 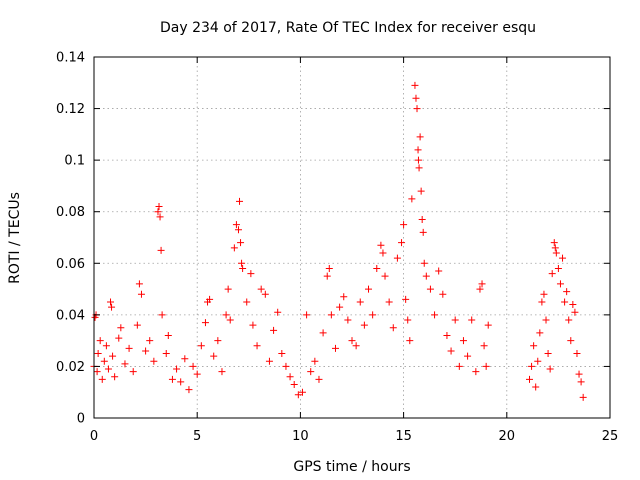 I want to click on x-tick-label: 10, so click(x=300, y=436).